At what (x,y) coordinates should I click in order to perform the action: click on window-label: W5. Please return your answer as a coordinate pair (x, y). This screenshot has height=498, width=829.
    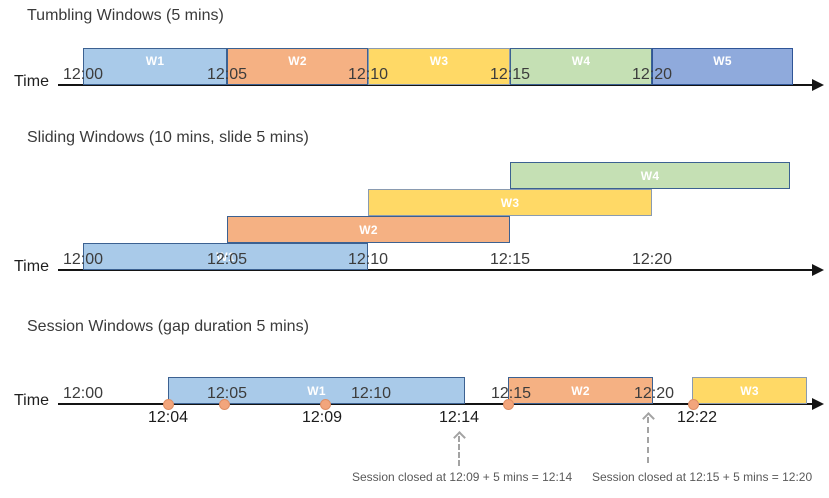
    Looking at the image, I should click on (722, 61).